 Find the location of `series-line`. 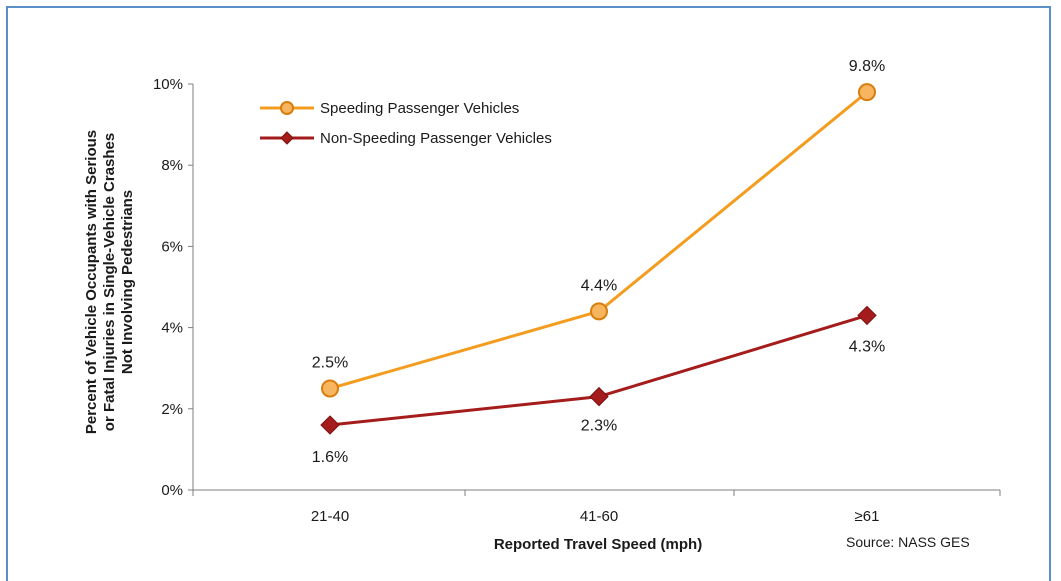

series-line is located at coordinates (598, 370).